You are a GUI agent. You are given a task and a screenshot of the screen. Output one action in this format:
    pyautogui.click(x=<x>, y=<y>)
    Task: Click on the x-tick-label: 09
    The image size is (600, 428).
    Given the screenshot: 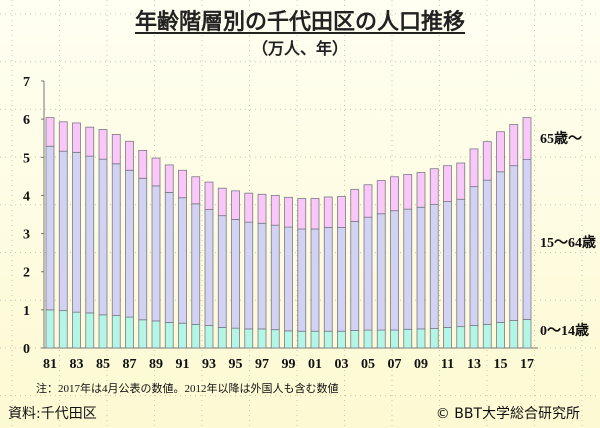 What is the action you would take?
    pyautogui.click(x=421, y=364)
    